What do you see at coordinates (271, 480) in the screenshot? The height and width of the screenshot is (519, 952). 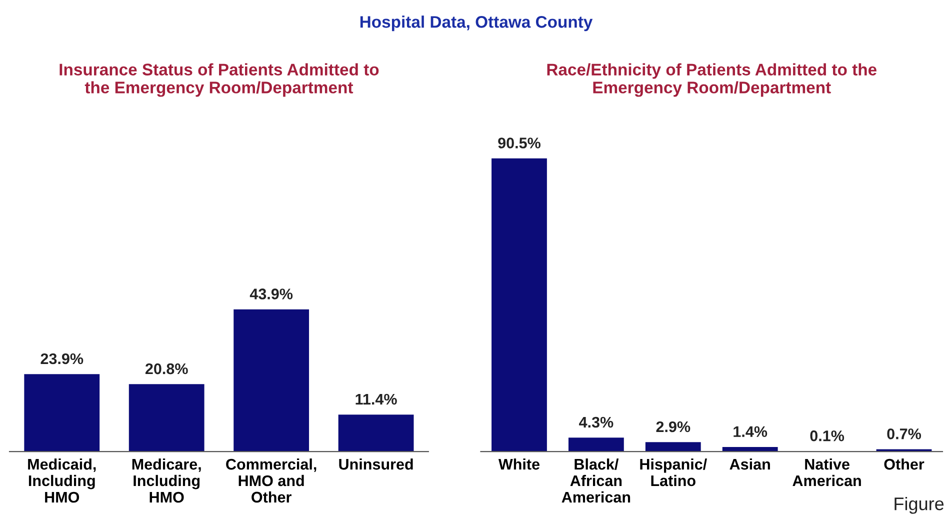 I see `x-tick-label: Commercial, HMO and Other` at bounding box center [271, 480].